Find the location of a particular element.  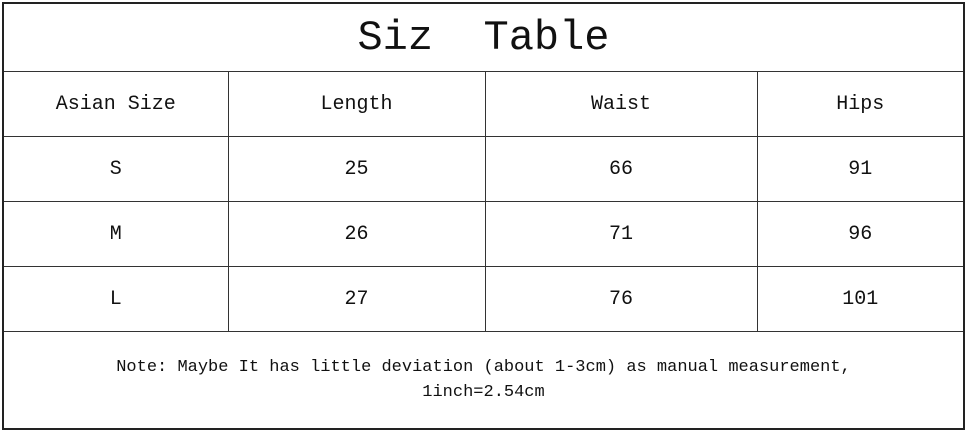

header-cell: Waist is located at coordinates (621, 104).